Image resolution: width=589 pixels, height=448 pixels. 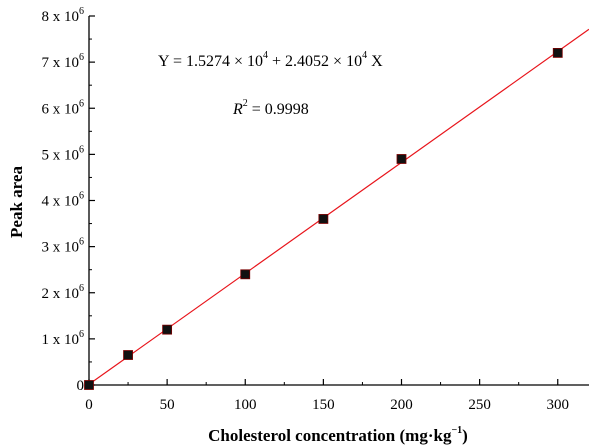 What do you see at coordinates (323, 405) in the screenshot?
I see `x-tick-label: 150` at bounding box center [323, 405].